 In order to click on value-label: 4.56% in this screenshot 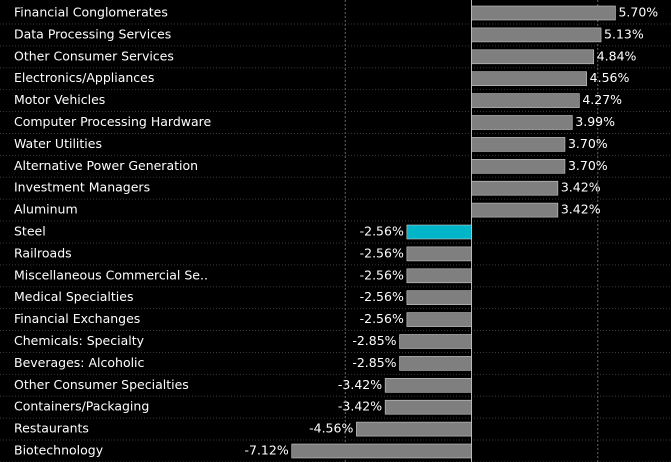, I will do `click(610, 77)`.